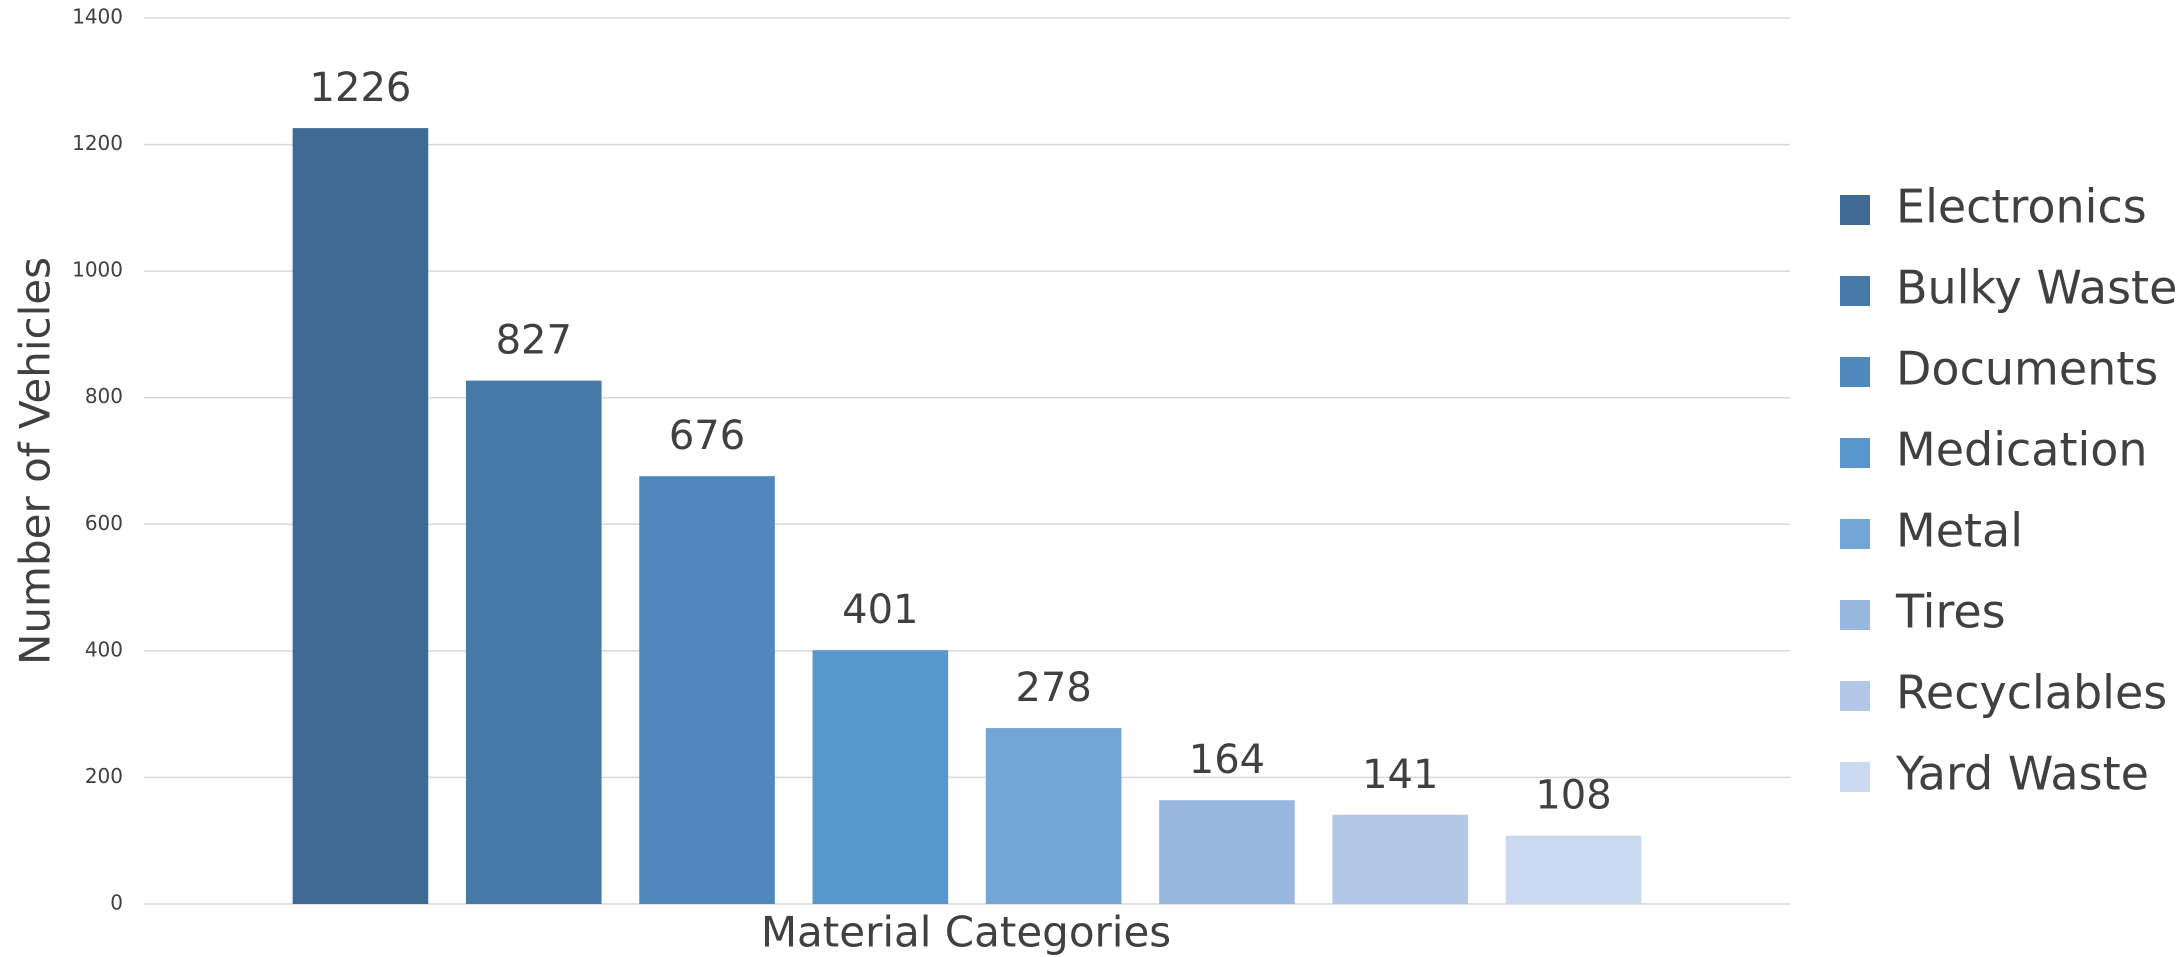 Image resolution: width=2181 pixels, height=957 pixels. What do you see at coordinates (880, 610) in the screenshot?
I see `data-label: 401` at bounding box center [880, 610].